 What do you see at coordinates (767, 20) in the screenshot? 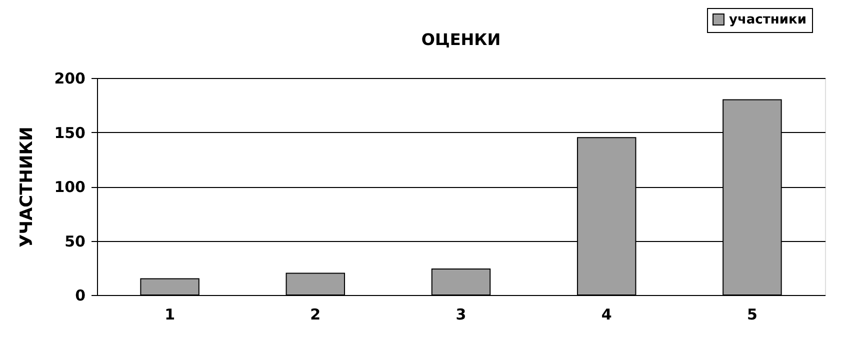
I see `legend-label: участники` at bounding box center [767, 20].